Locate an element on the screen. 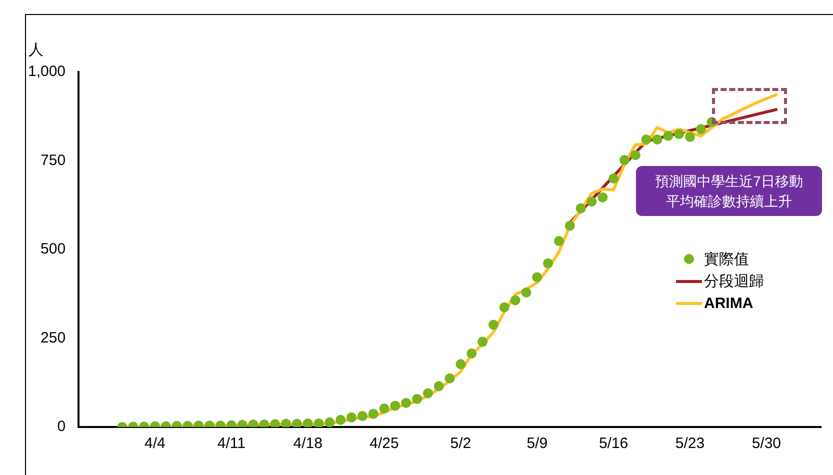 Image resolution: width=833 pixels, height=475 pixels. x-tick-label: 4/25 is located at coordinates (384, 443).